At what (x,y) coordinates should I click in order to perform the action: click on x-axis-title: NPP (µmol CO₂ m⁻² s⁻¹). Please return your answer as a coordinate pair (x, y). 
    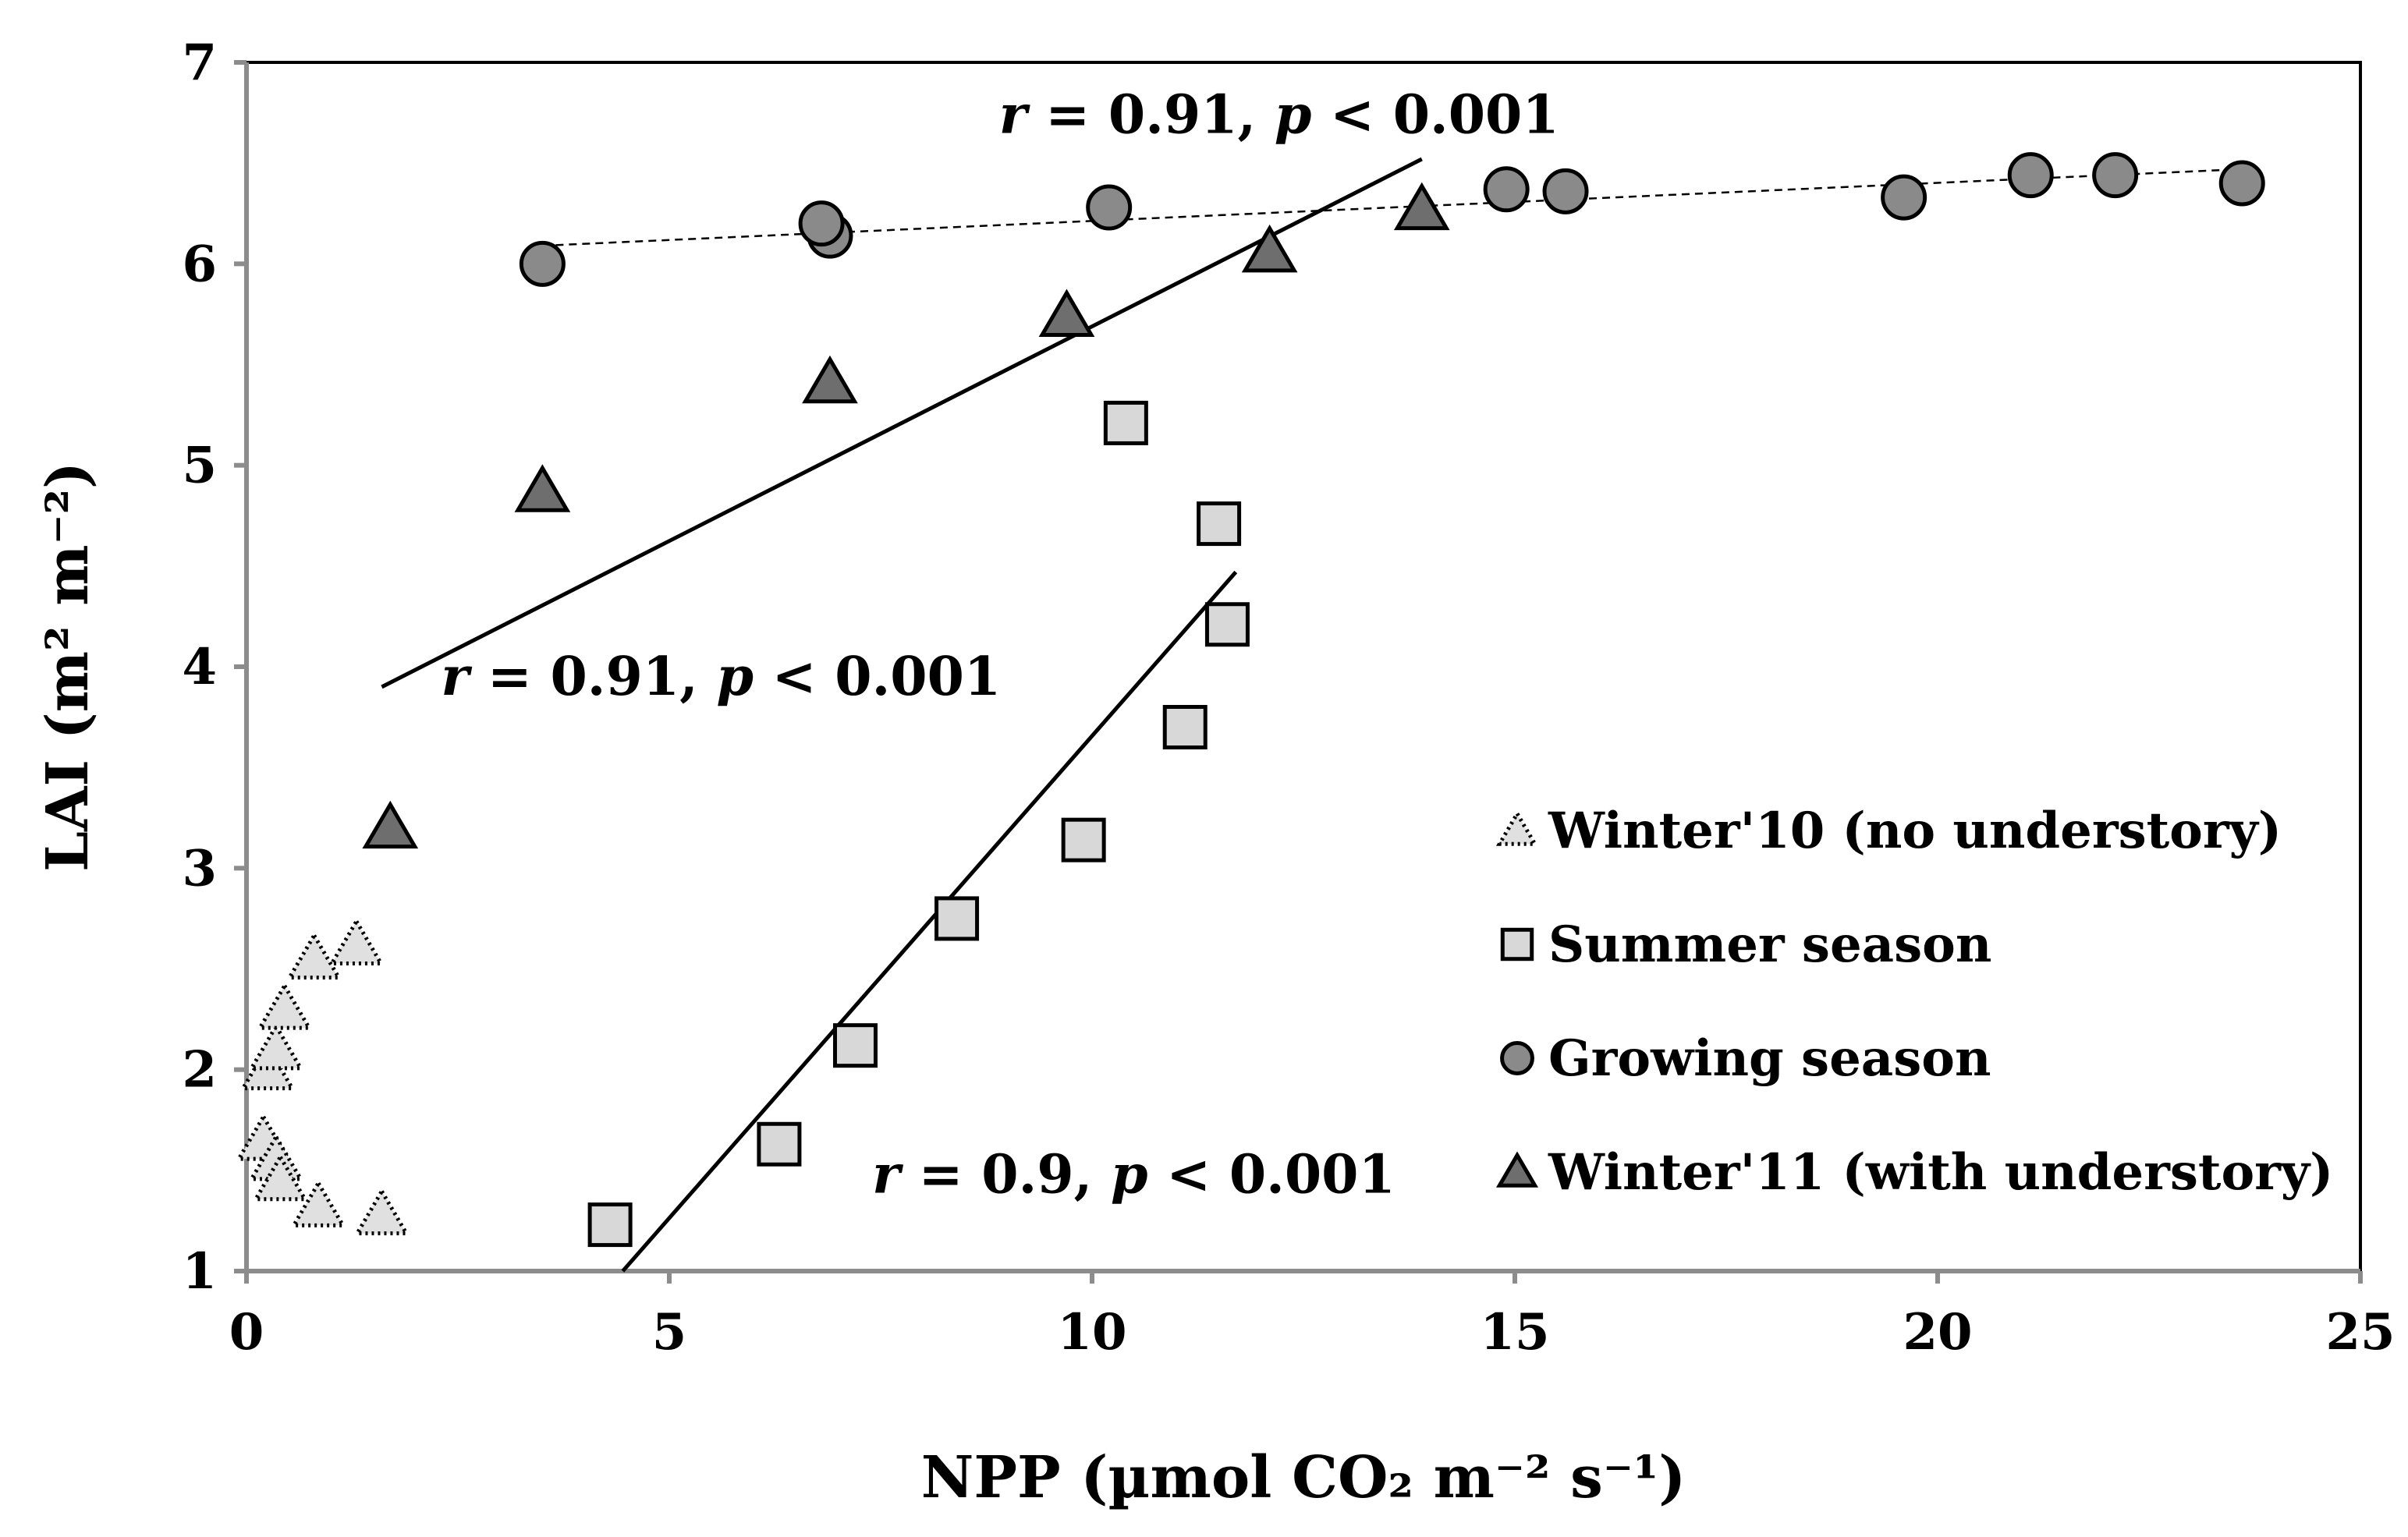
    Looking at the image, I should click on (1304, 1477).